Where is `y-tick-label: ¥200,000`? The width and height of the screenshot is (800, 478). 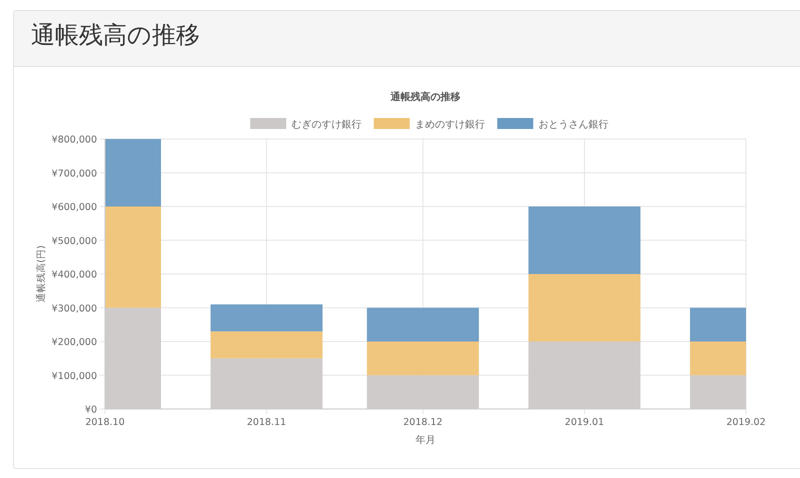
y-tick-label: ¥200,000 is located at coordinates (74, 342).